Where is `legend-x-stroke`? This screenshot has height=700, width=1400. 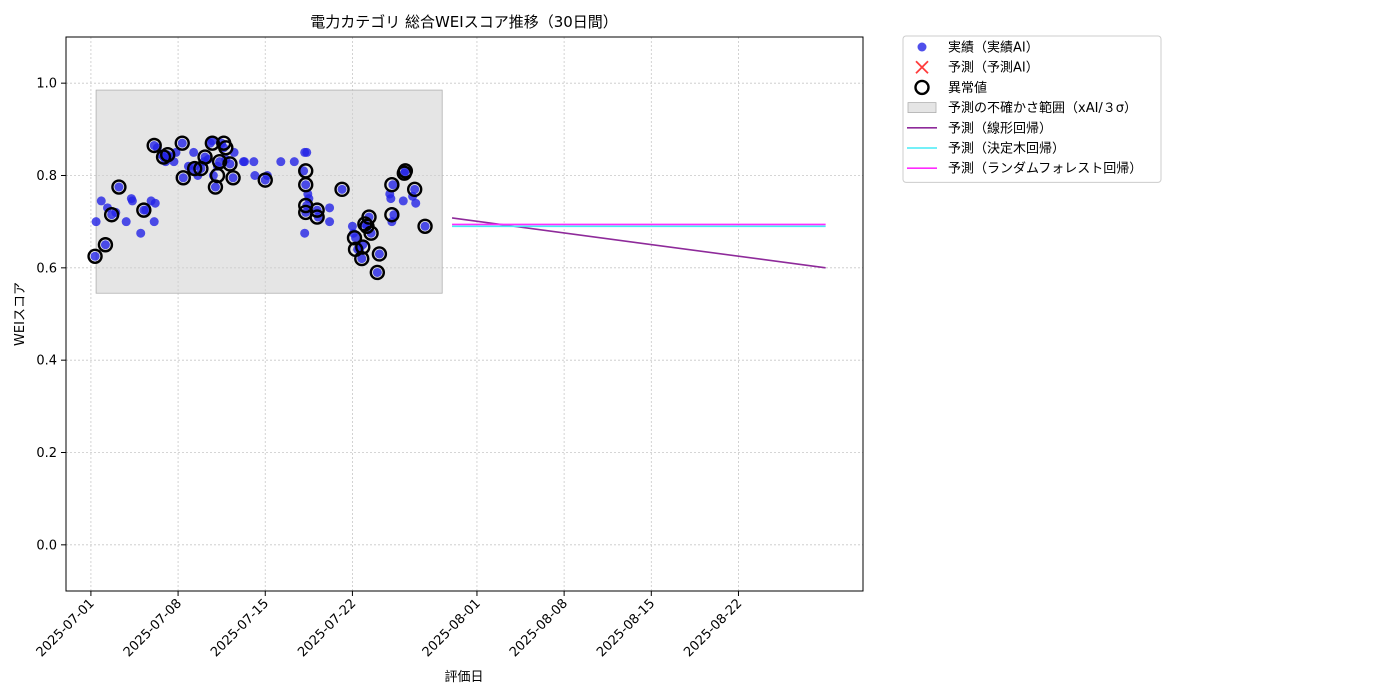 legend-x-stroke is located at coordinates (922, 67).